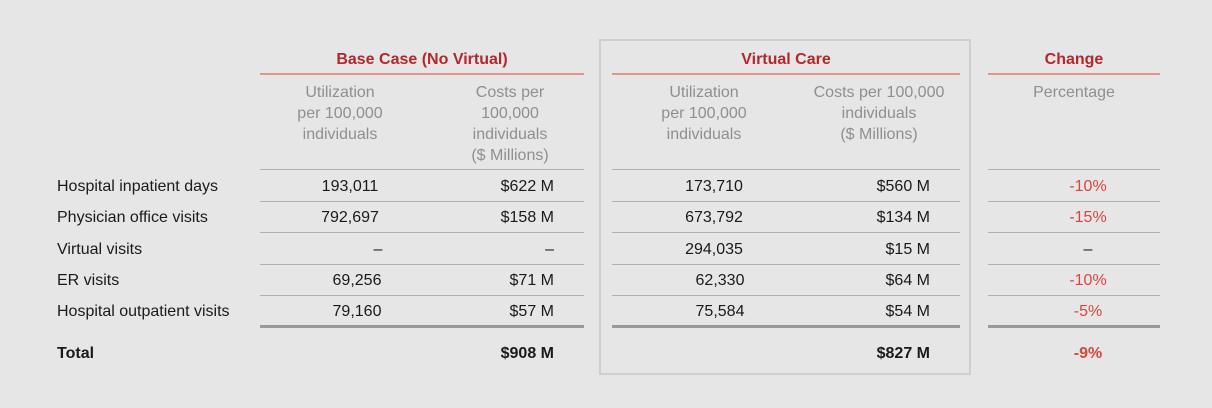 The image size is (1212, 408). Describe the element at coordinates (1074, 59) in the screenshot. I see `change-title: Change` at that location.